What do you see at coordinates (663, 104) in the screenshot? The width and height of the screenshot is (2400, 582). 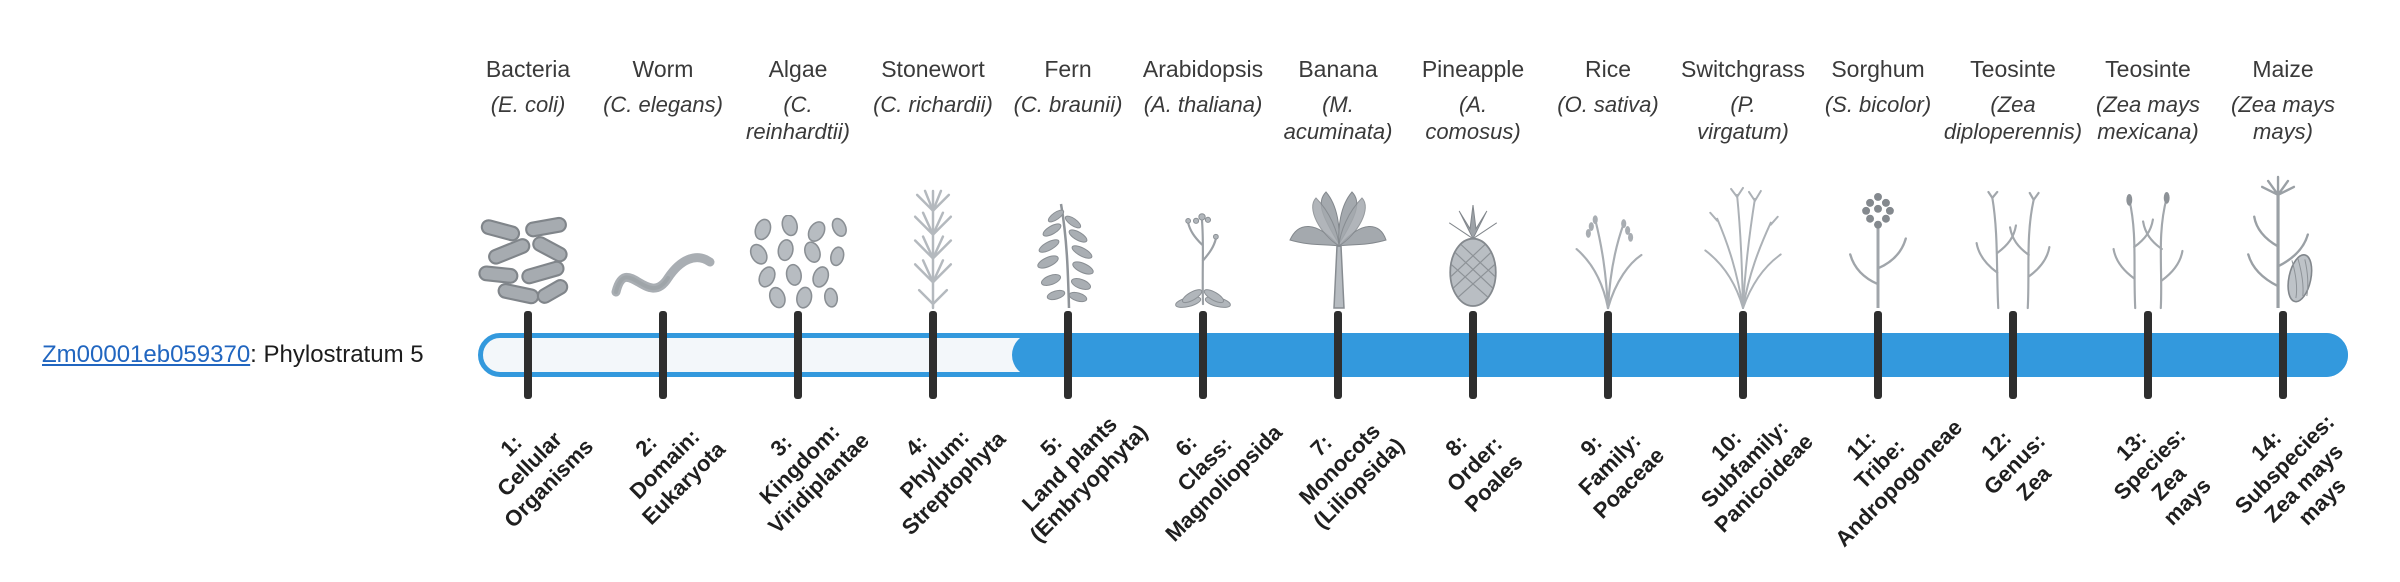 I see `organism-scientific-name: (C. elegans)` at bounding box center [663, 104].